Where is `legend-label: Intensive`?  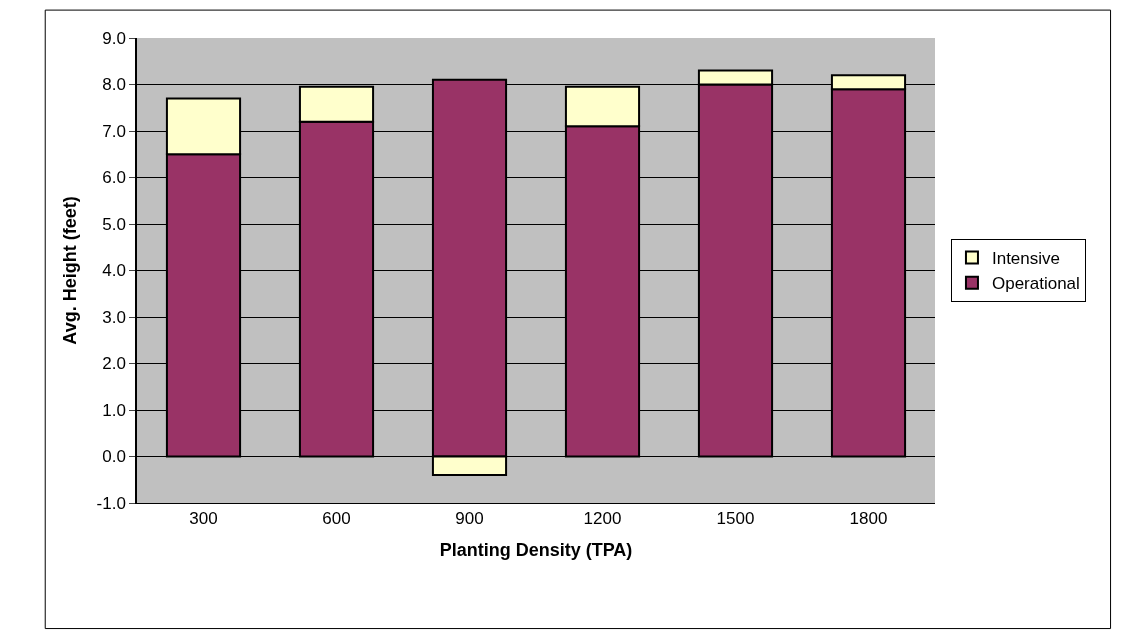 legend-label: Intensive is located at coordinates (1026, 259).